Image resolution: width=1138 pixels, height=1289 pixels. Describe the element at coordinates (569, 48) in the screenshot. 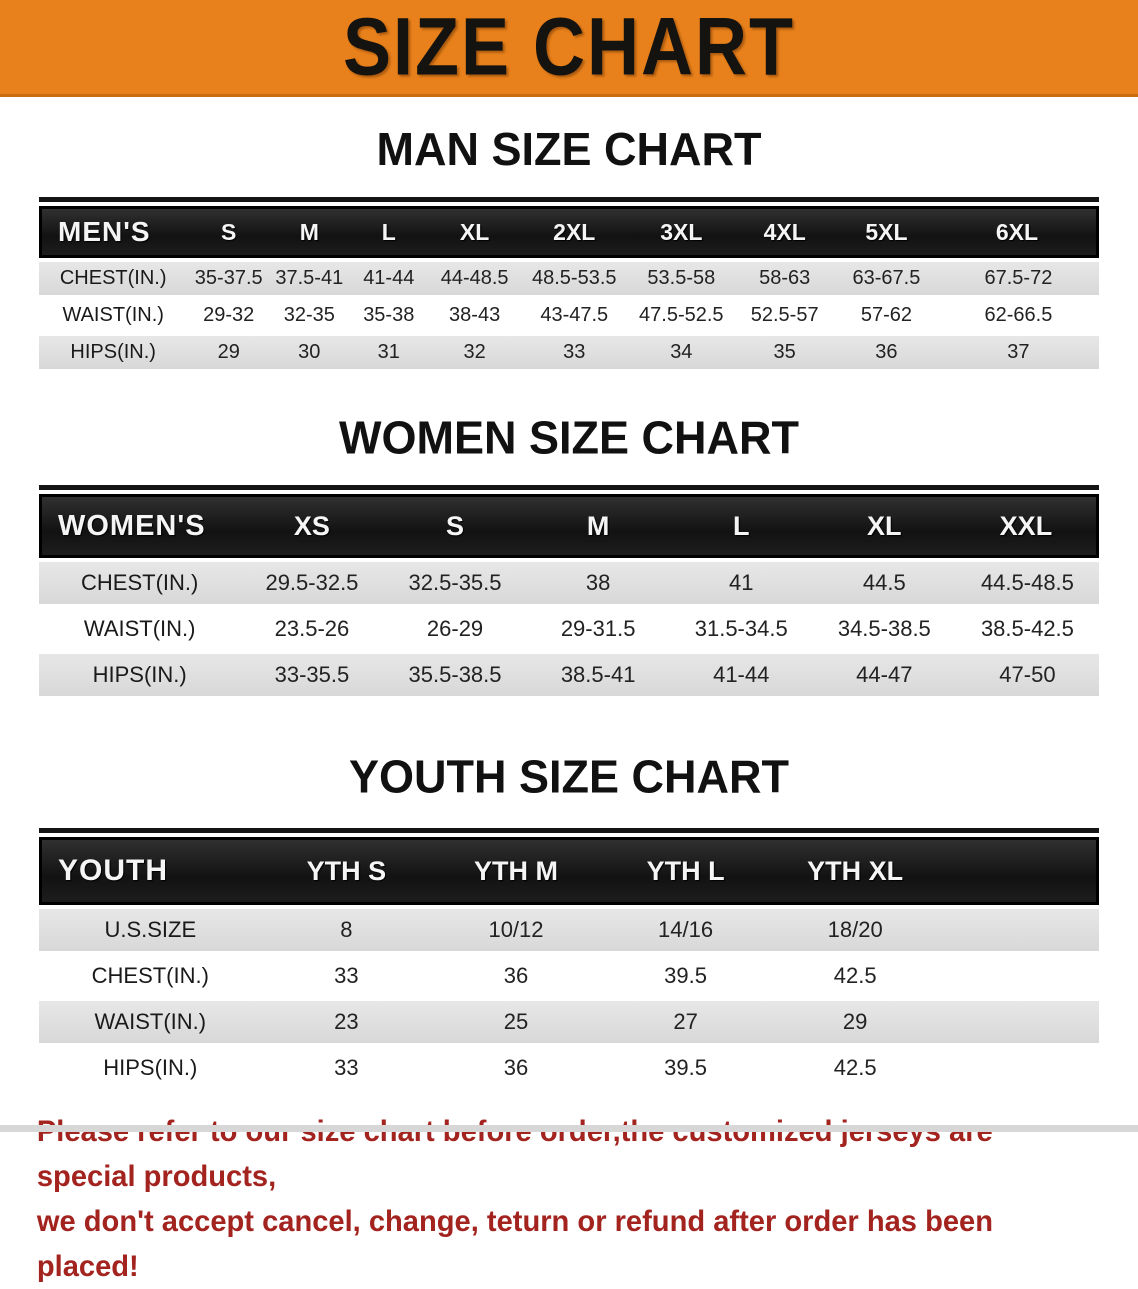

I see `banner: SIZE CHART` at that location.